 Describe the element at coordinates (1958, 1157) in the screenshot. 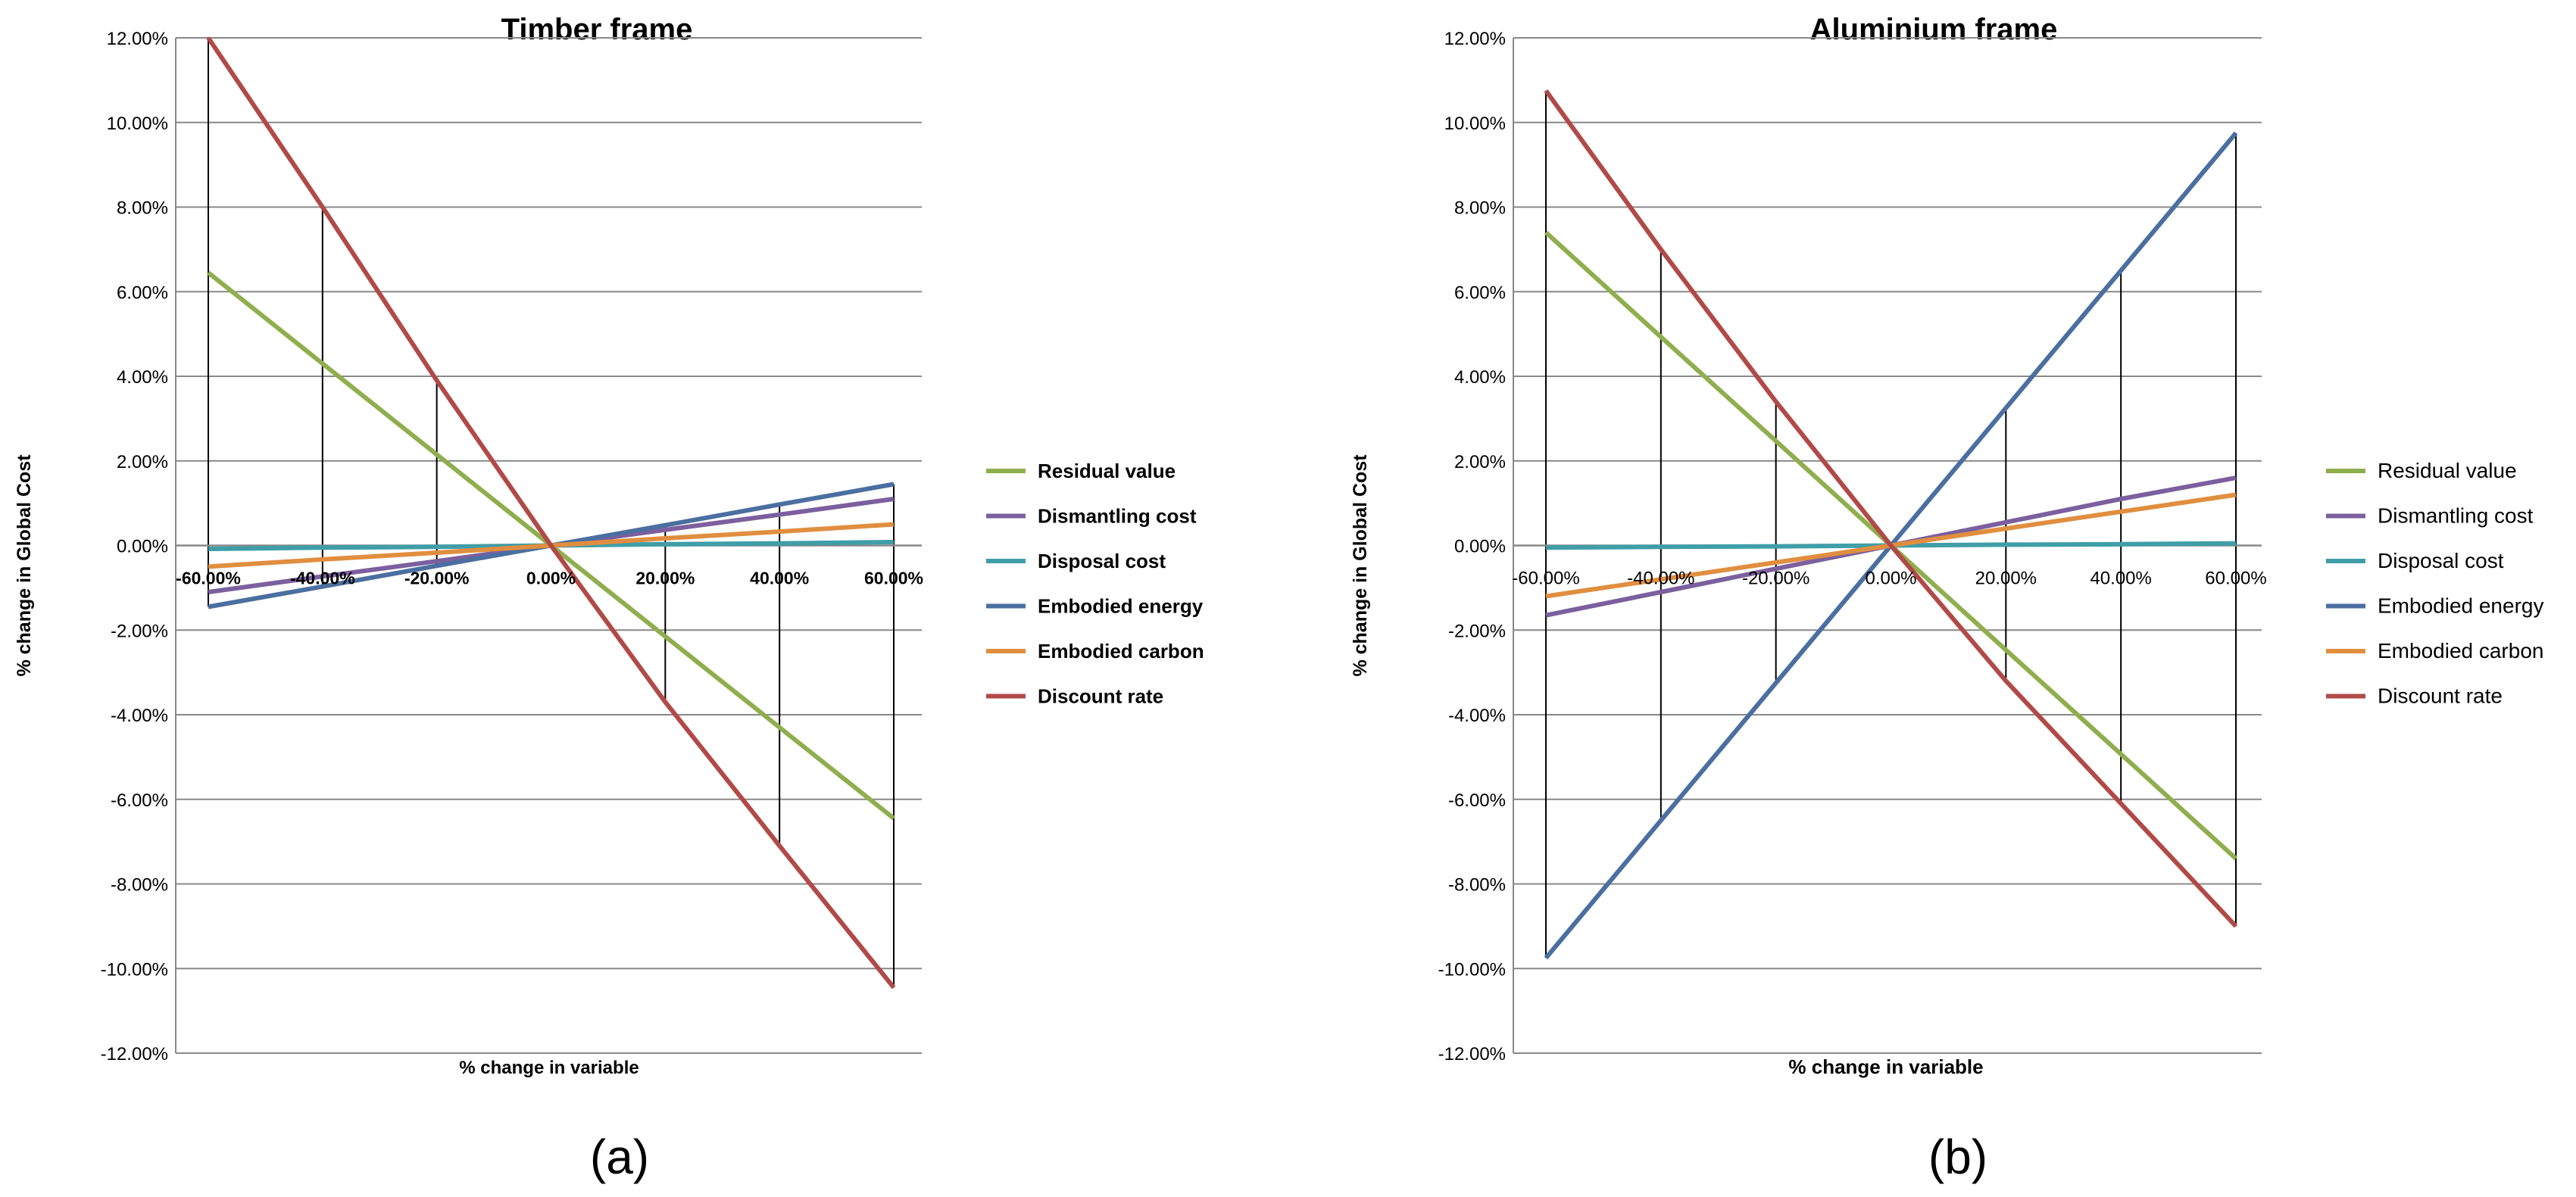

I see `panel-caption: (b)` at that location.